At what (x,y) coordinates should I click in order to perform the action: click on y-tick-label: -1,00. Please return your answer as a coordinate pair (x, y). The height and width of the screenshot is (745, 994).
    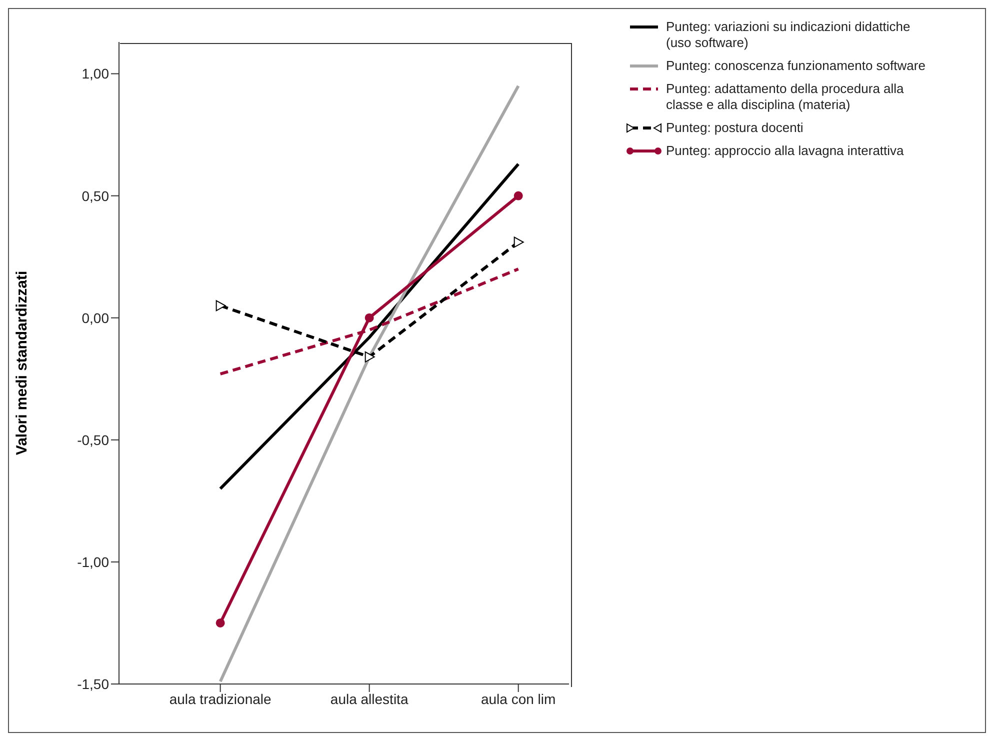
    Looking at the image, I should click on (93, 562).